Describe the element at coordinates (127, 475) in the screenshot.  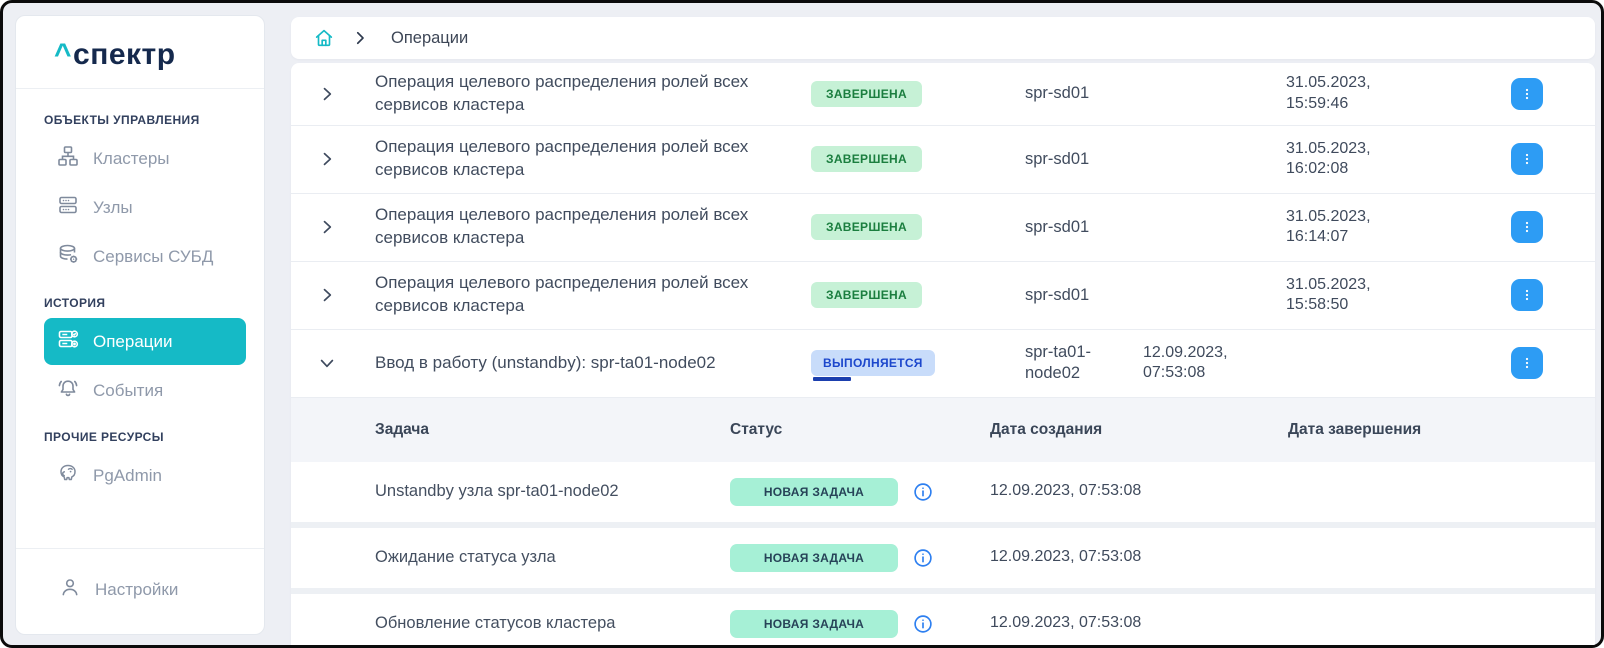
I see `sidebar-item-label: PgAdmin` at that location.